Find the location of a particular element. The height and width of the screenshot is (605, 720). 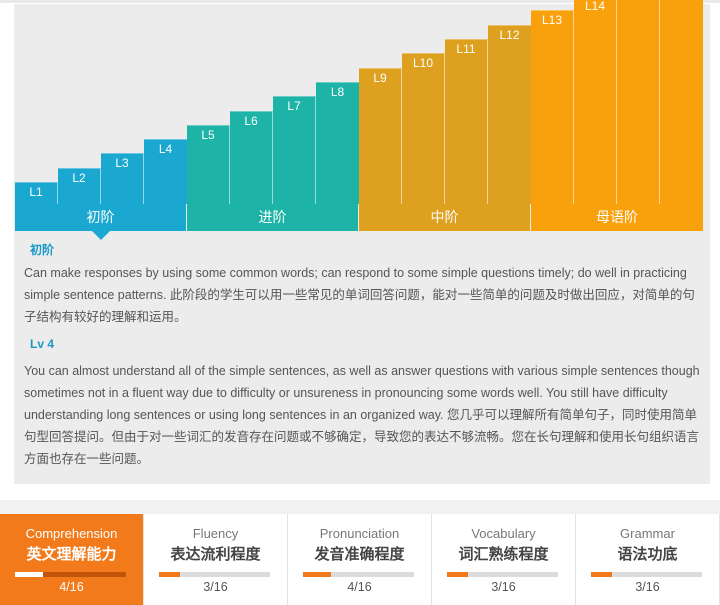

skill-chinese-name: 语法功底 is located at coordinates (647, 554).